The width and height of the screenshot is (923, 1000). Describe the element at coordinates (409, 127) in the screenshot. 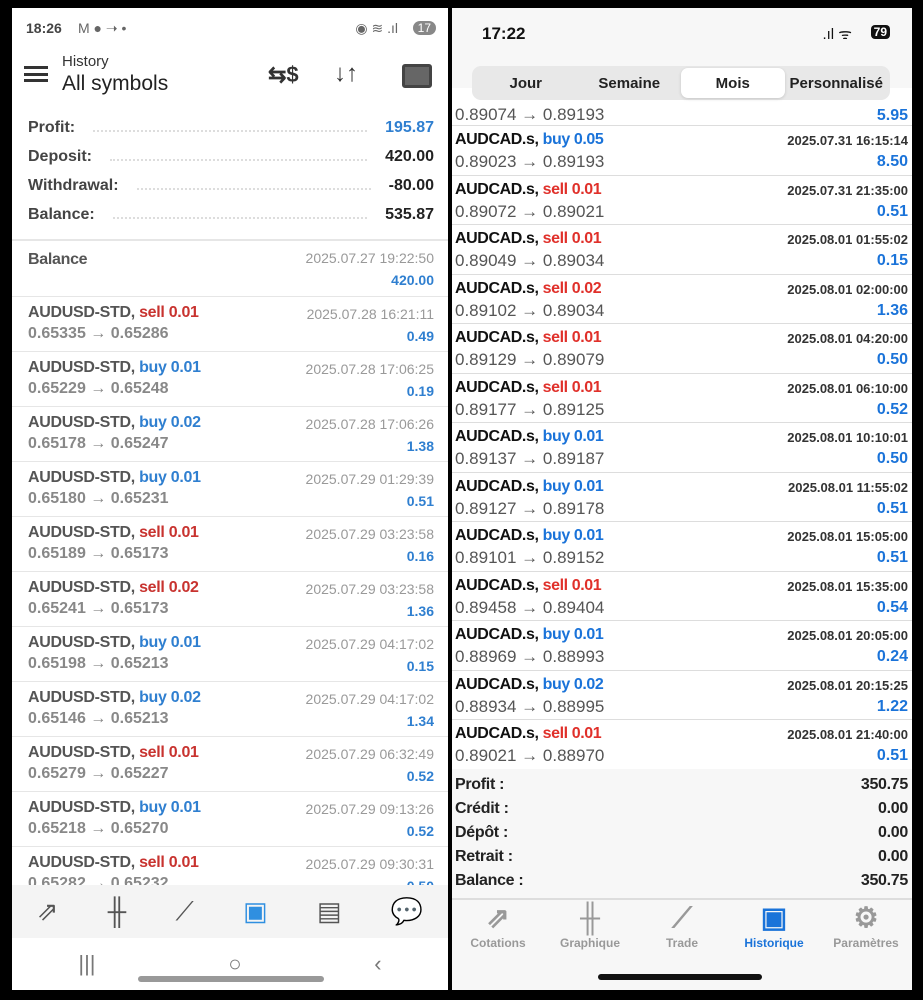

I see `summary-value: 195.87` at that location.